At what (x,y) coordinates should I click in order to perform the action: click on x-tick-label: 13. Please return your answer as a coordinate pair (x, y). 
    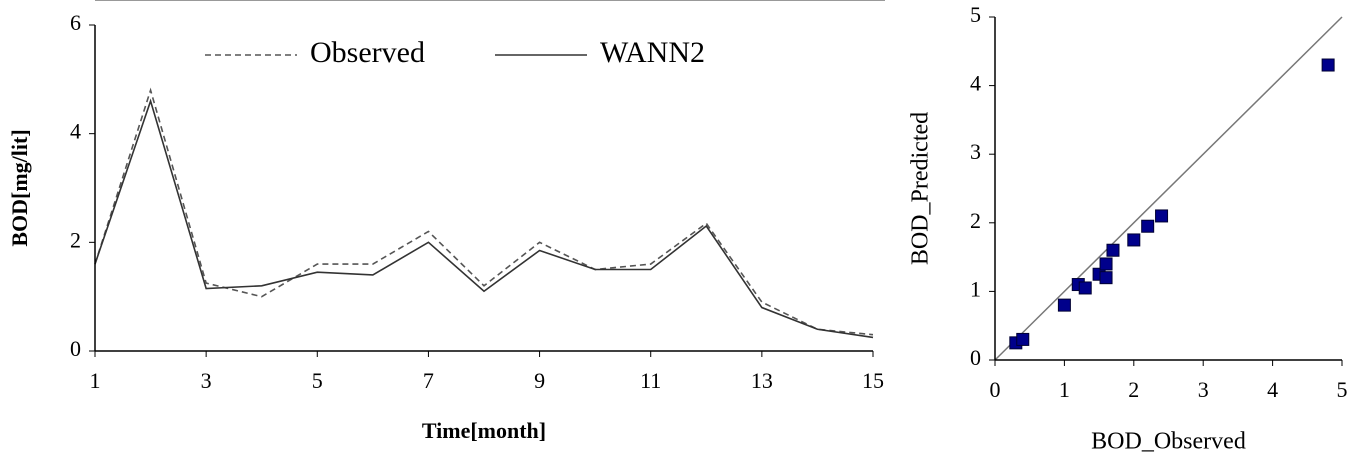
    Looking at the image, I should click on (762, 380).